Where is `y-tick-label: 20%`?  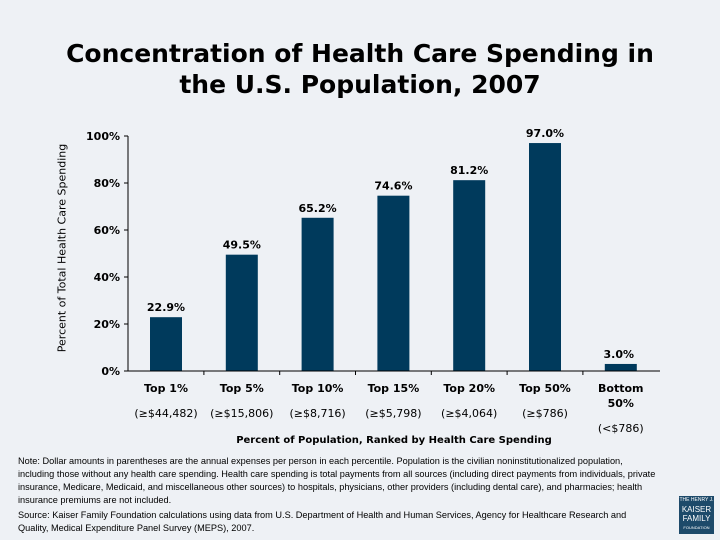
y-tick-label: 20% is located at coordinates (107, 324).